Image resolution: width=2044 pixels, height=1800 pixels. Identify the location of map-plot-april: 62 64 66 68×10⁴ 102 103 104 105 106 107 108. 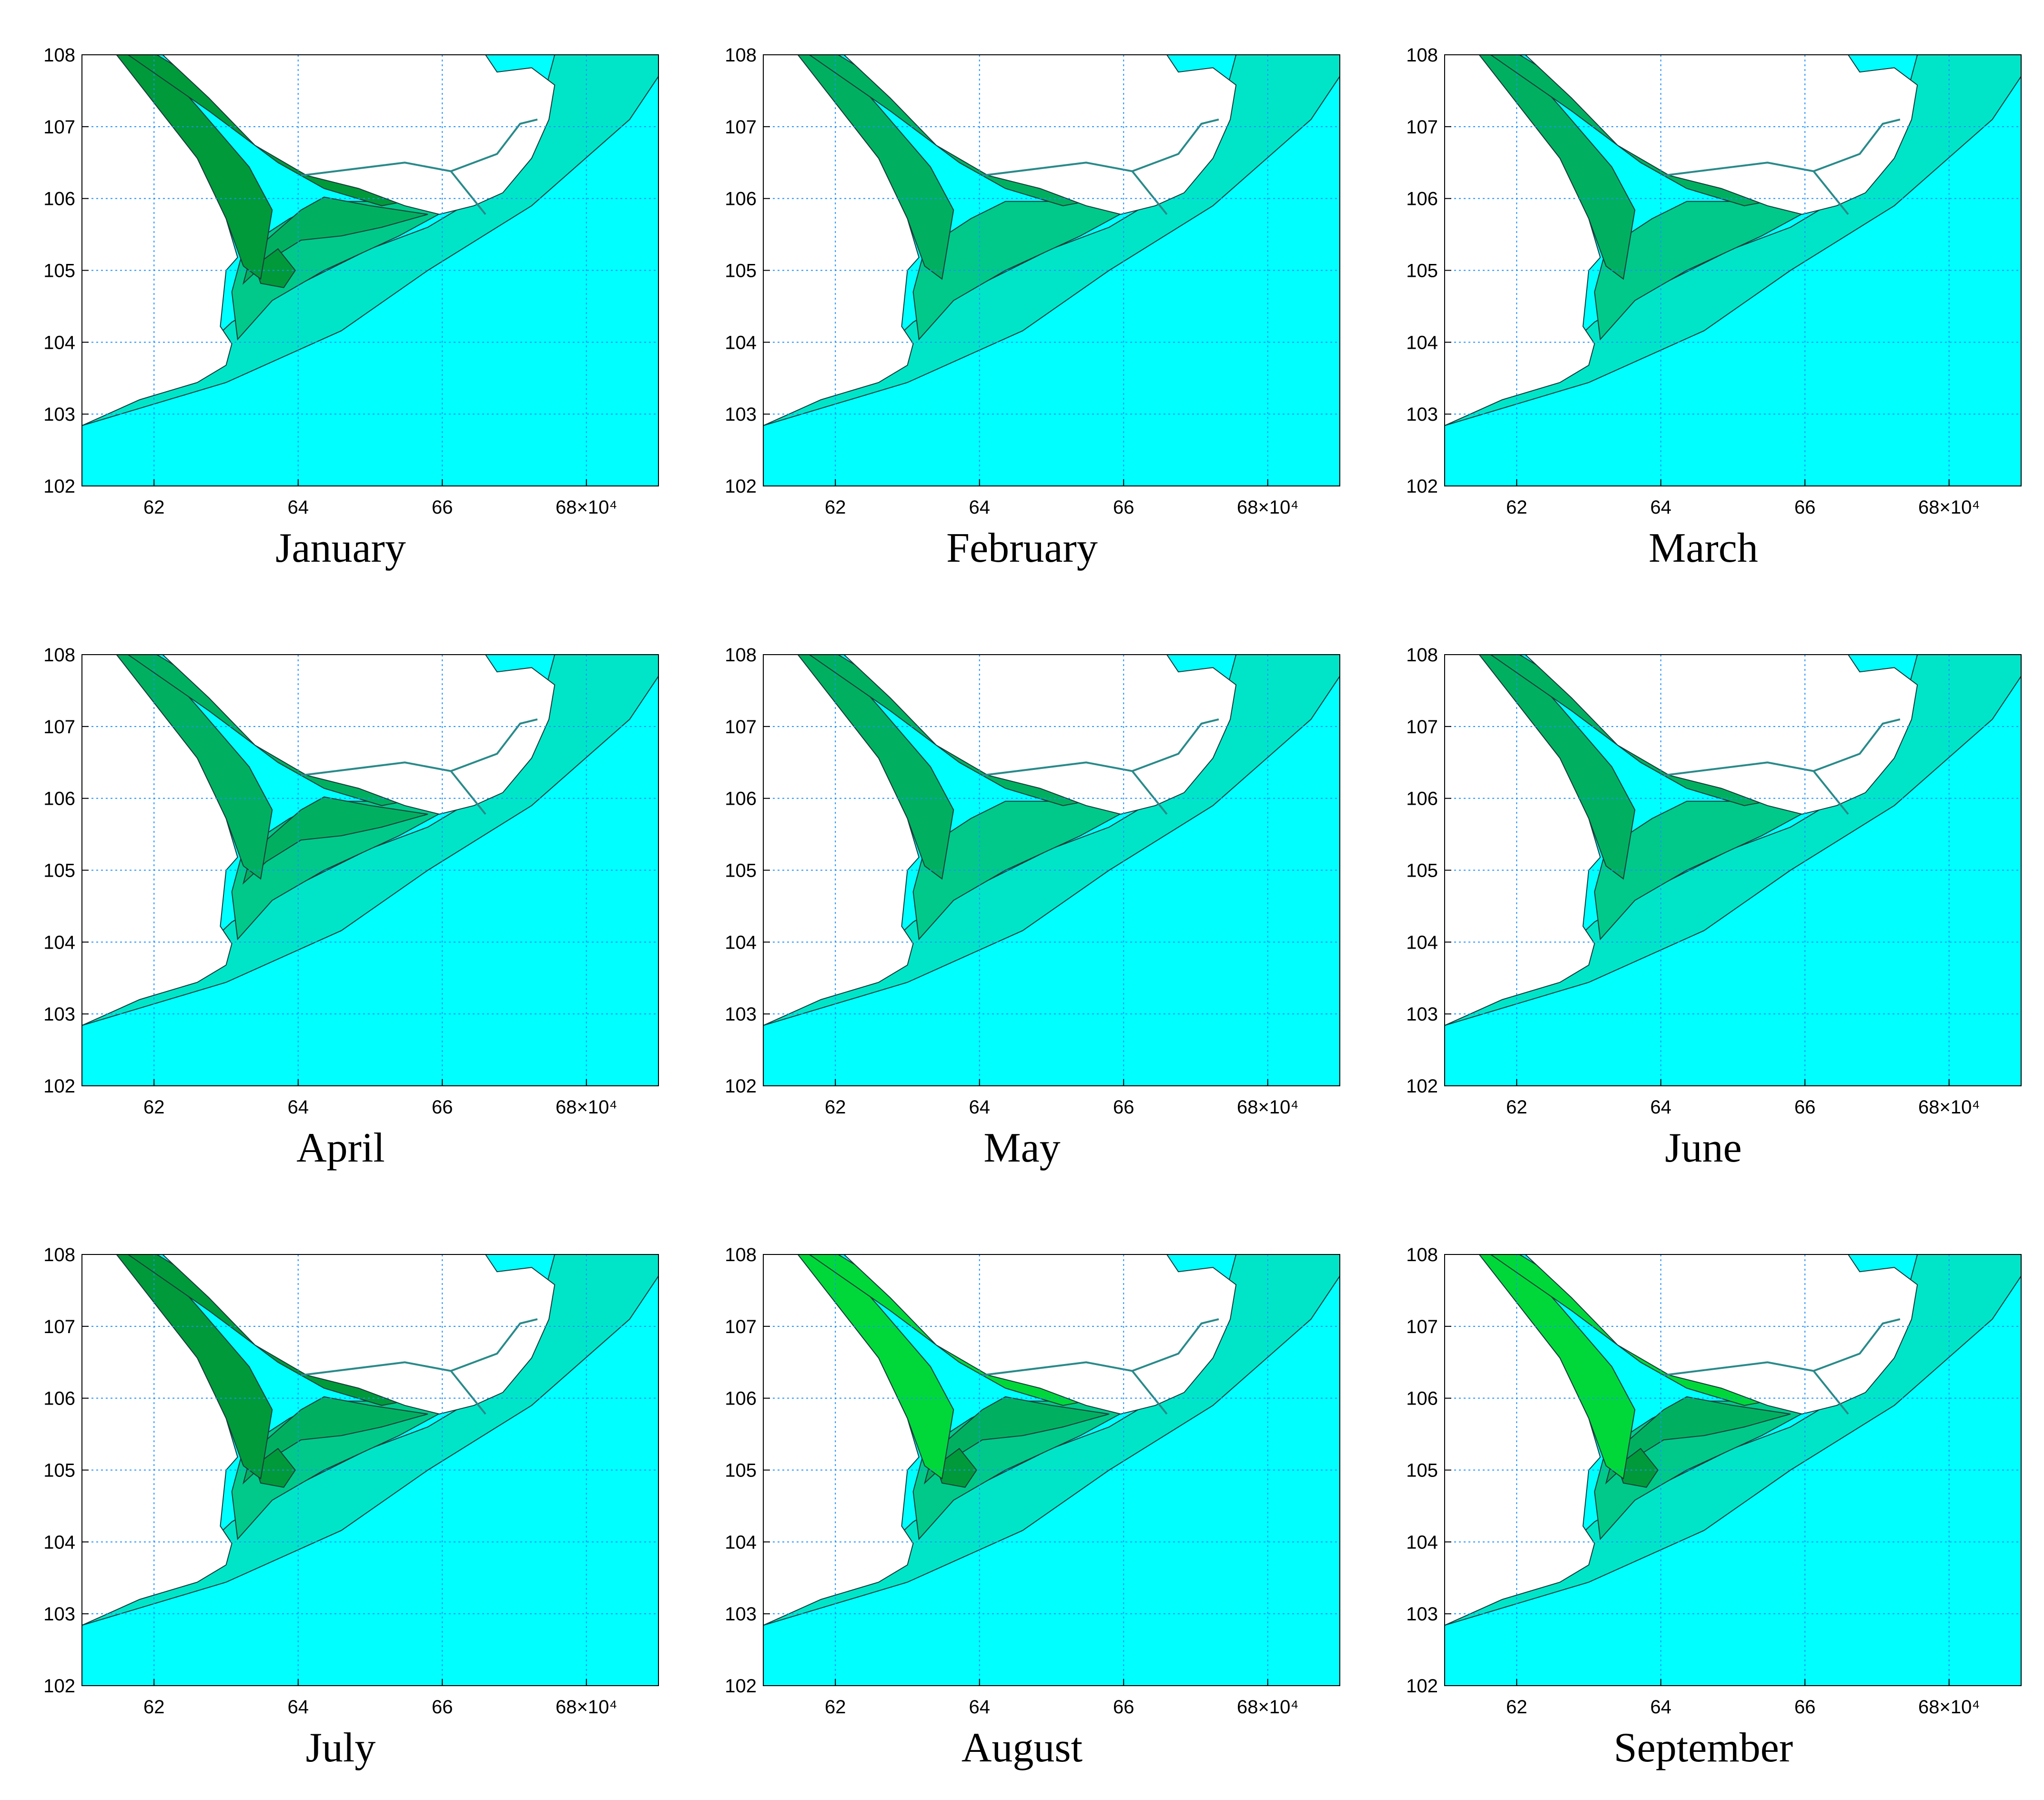
(351, 881).